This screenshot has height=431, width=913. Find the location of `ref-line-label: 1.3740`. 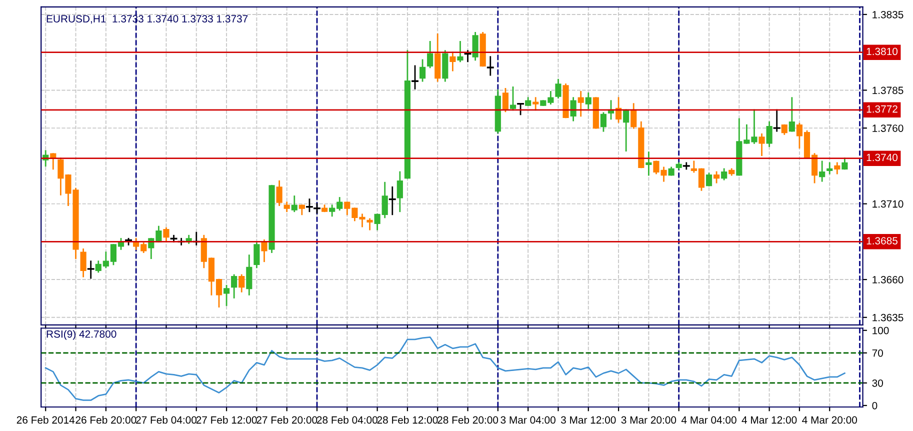

ref-line-label: 1.3740 is located at coordinates (882, 158).